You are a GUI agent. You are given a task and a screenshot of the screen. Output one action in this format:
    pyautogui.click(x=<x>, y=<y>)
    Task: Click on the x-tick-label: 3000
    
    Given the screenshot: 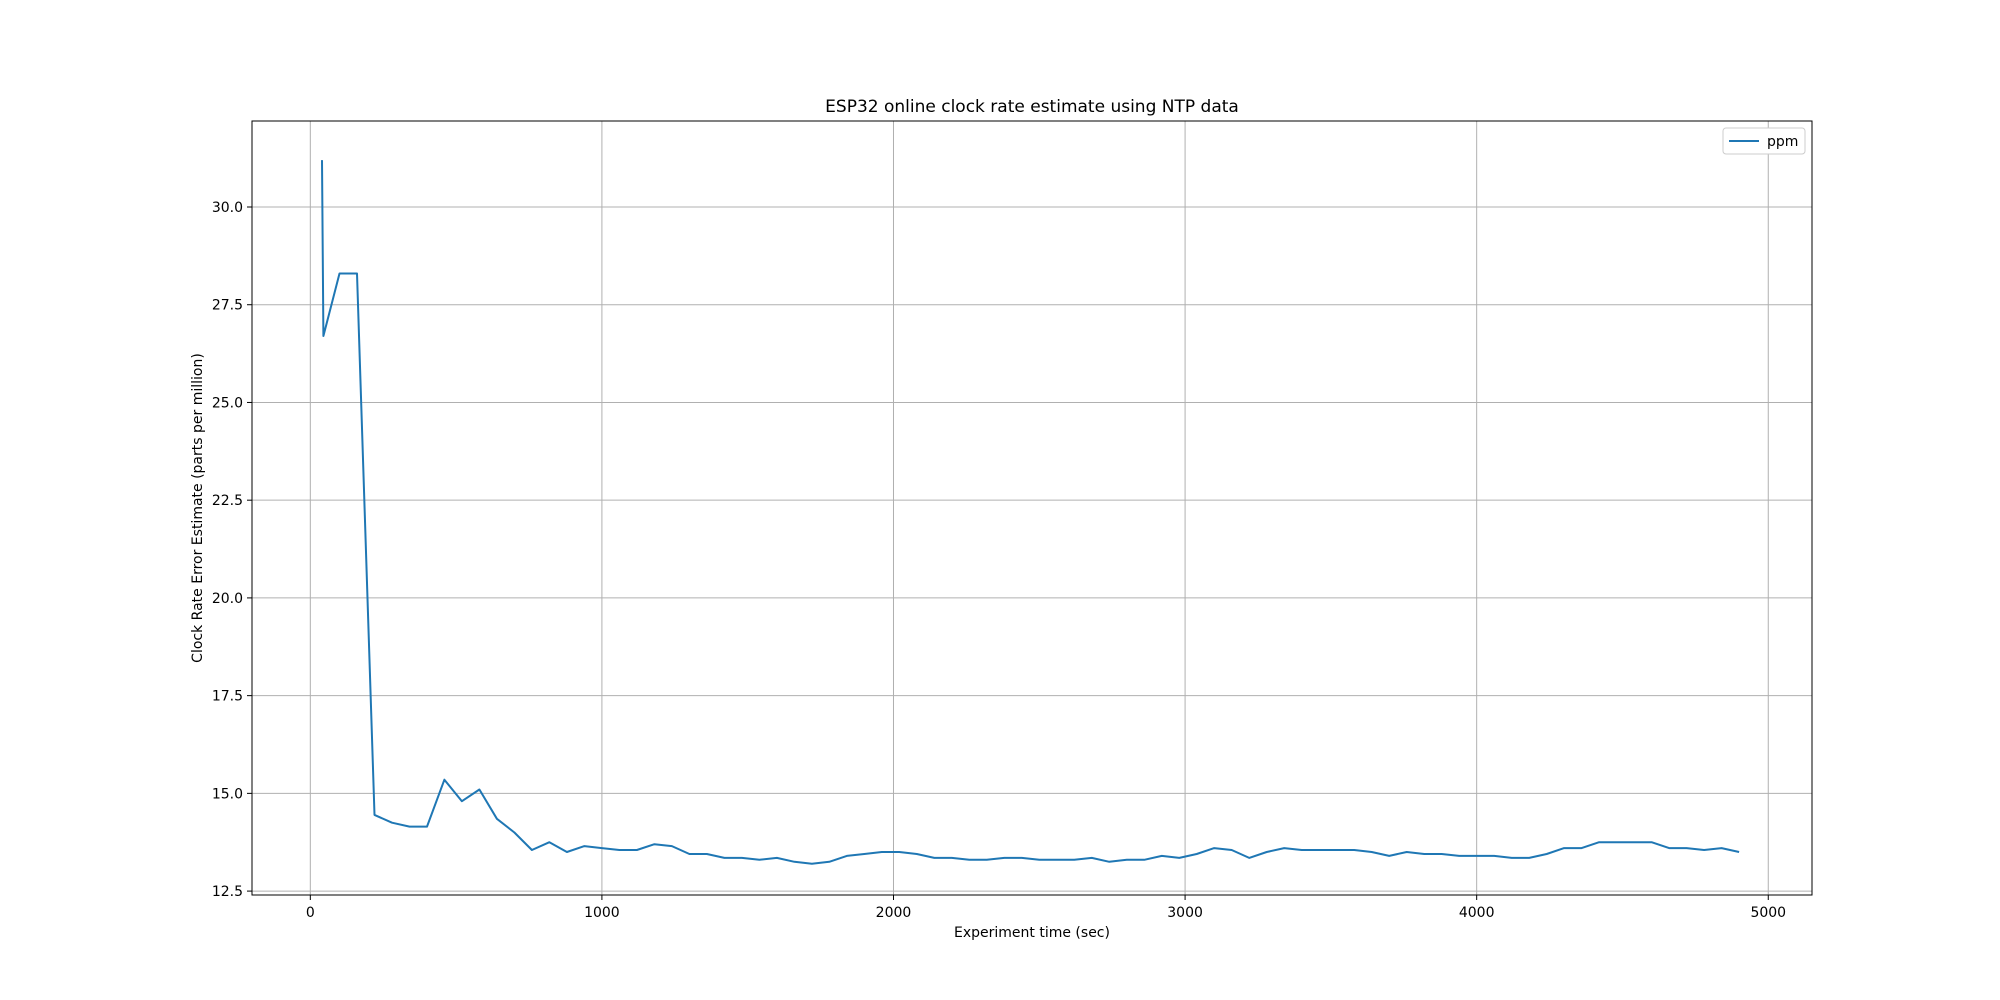 What is the action you would take?
    pyautogui.click(x=1185, y=913)
    